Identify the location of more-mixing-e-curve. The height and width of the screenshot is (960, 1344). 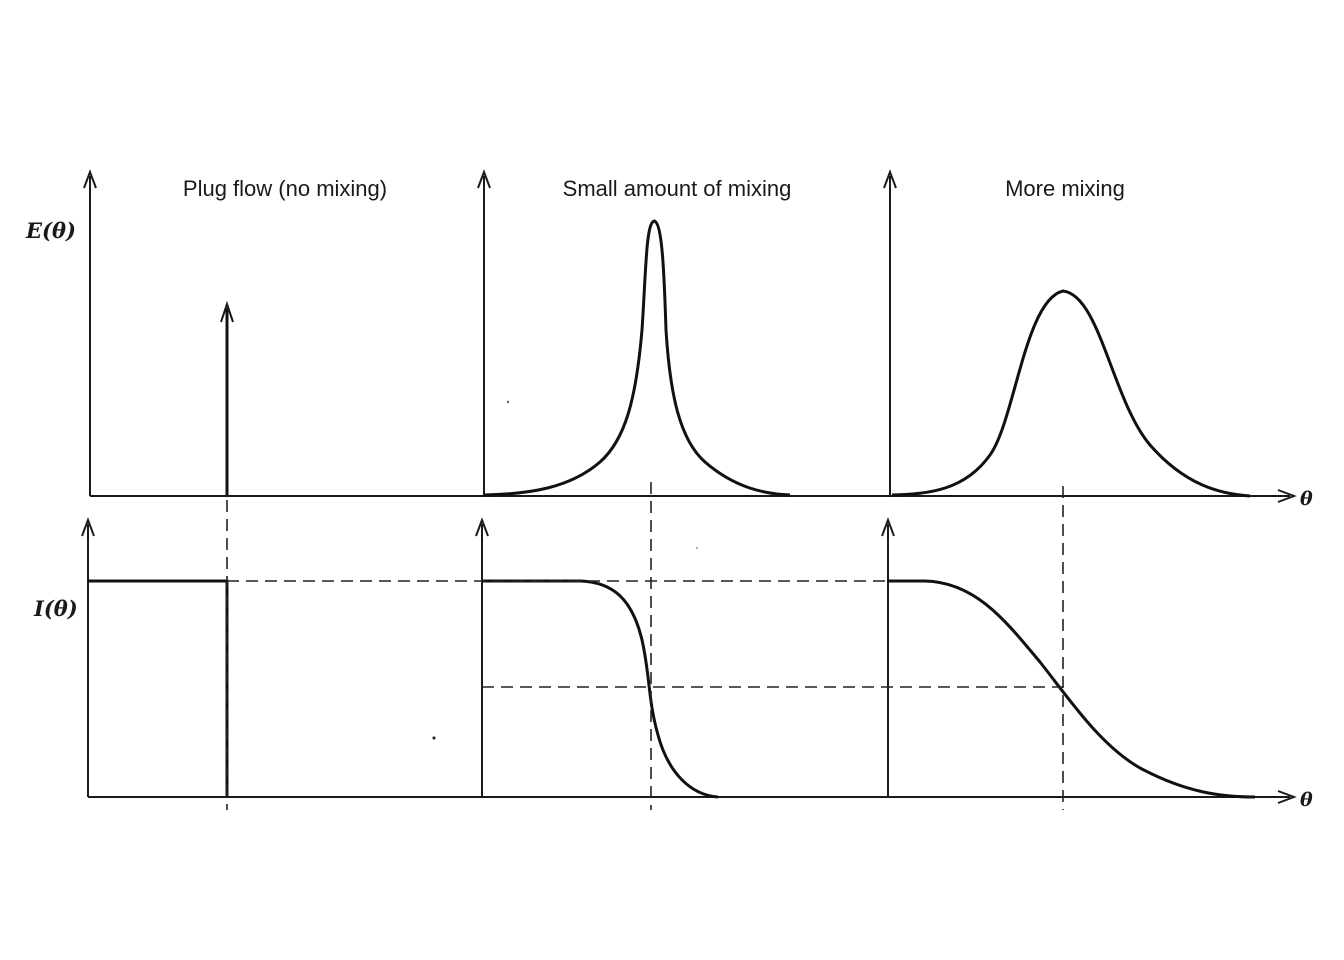
(1071, 393).